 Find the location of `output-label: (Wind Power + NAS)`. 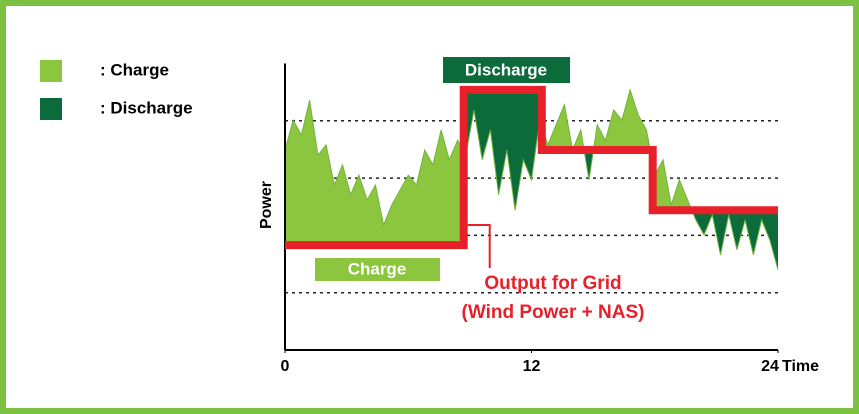

output-label: (Wind Power + NAS) is located at coordinates (553, 312).